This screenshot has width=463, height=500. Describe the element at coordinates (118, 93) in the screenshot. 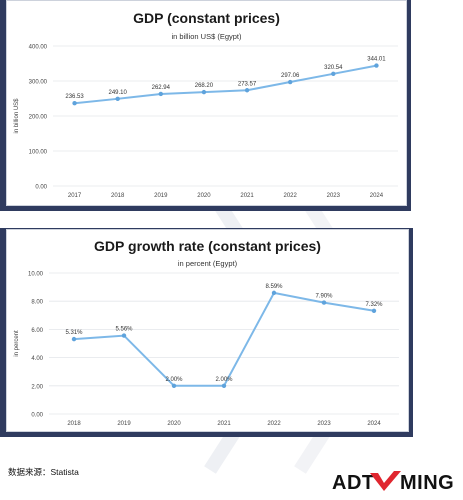

I see `chart1-data-label: 249.10` at that location.